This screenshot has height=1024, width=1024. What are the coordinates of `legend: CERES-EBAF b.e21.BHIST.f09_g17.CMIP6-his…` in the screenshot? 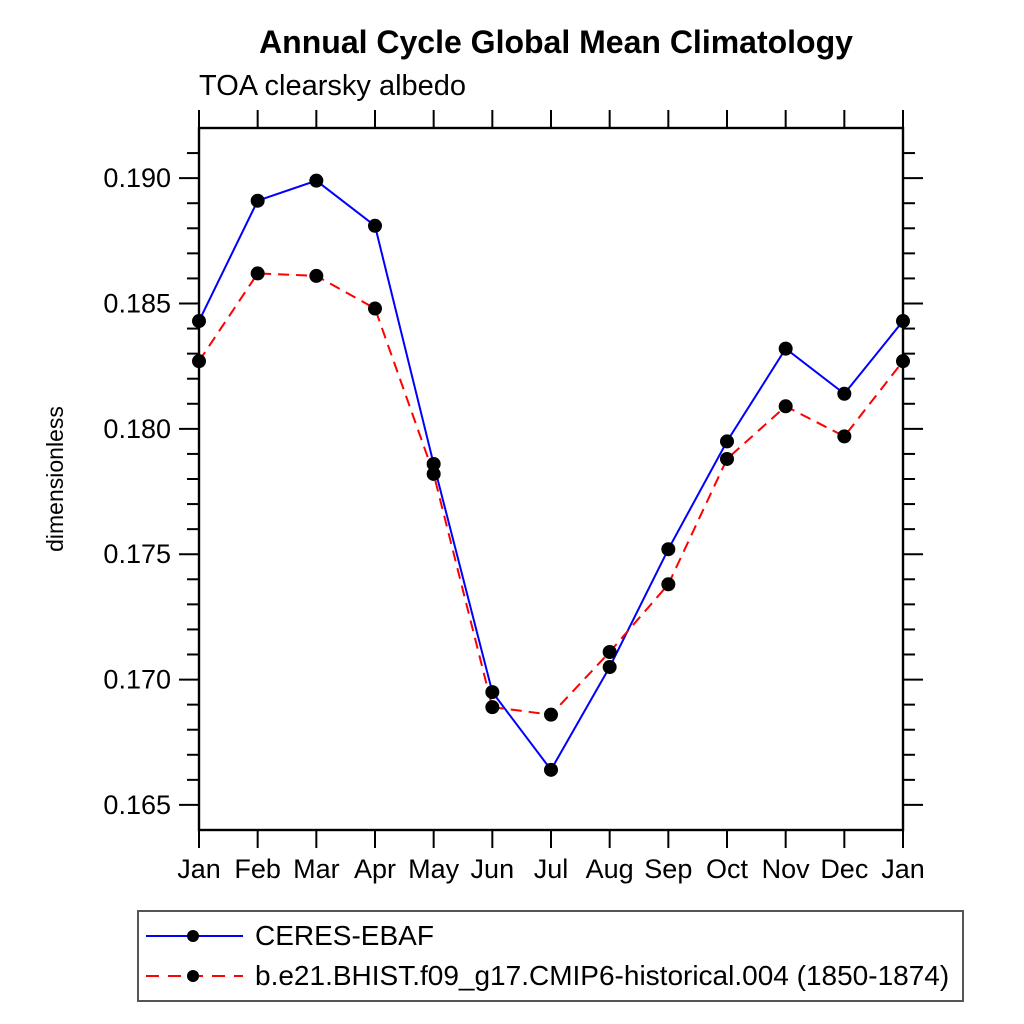 It's located at (550, 956).